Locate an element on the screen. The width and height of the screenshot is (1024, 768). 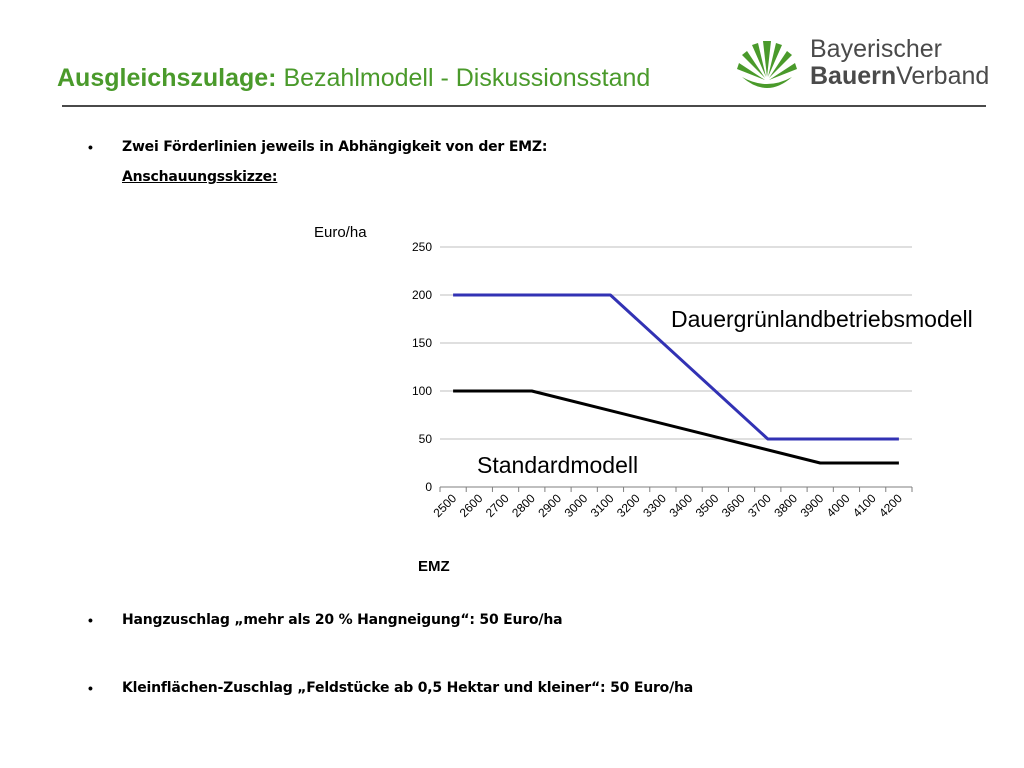
x-tick-label: 3700 is located at coordinates (759, 505).